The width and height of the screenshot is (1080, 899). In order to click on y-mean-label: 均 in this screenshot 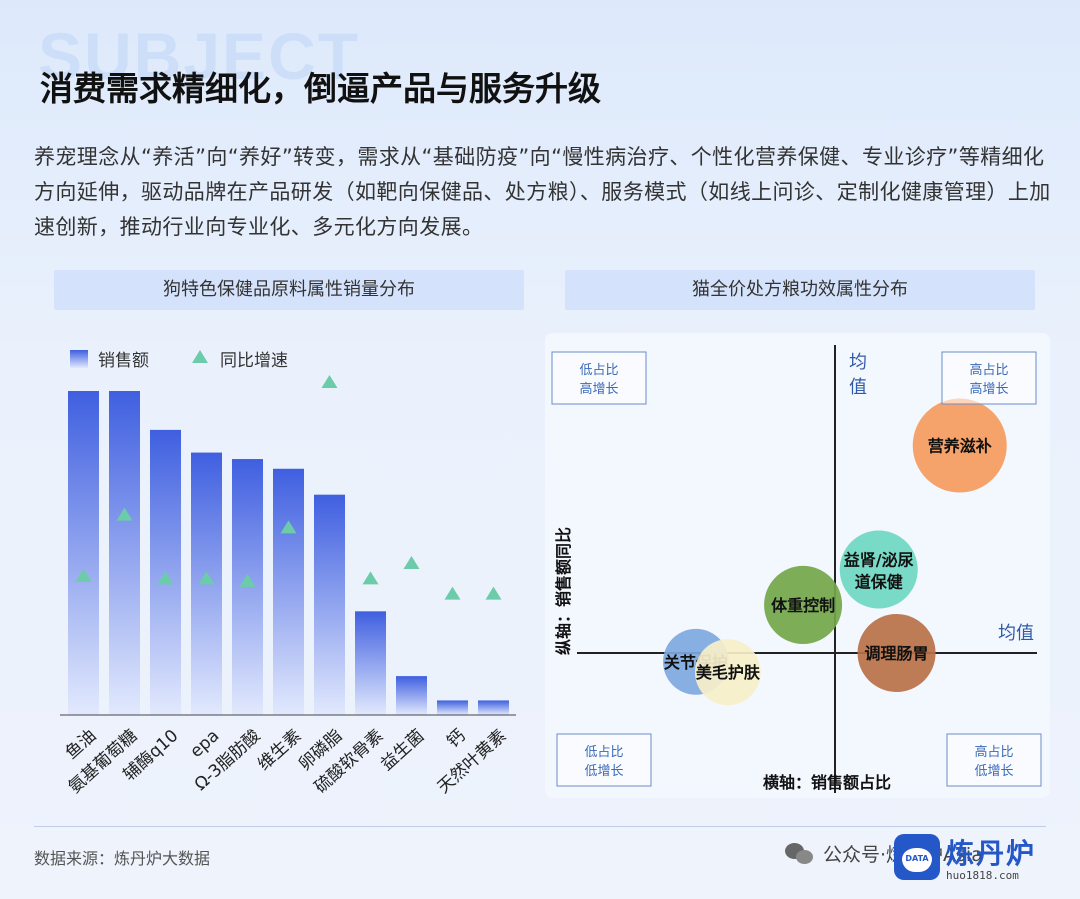, I will do `click(858, 362)`.